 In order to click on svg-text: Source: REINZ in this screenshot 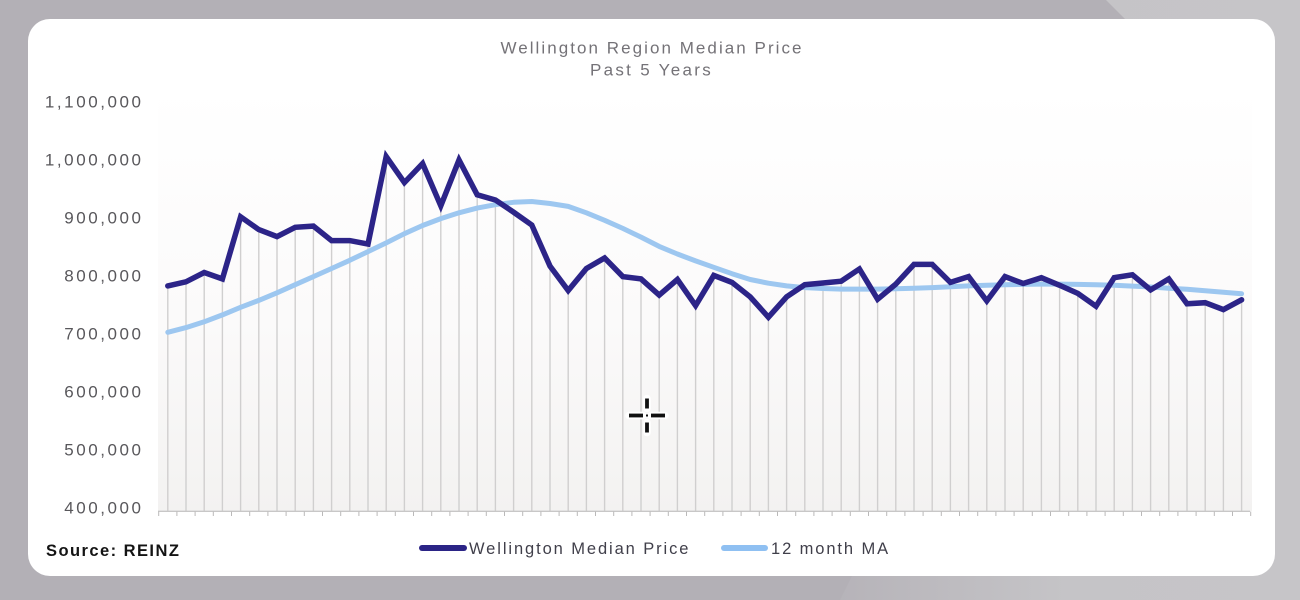, I will do `click(113, 551)`.